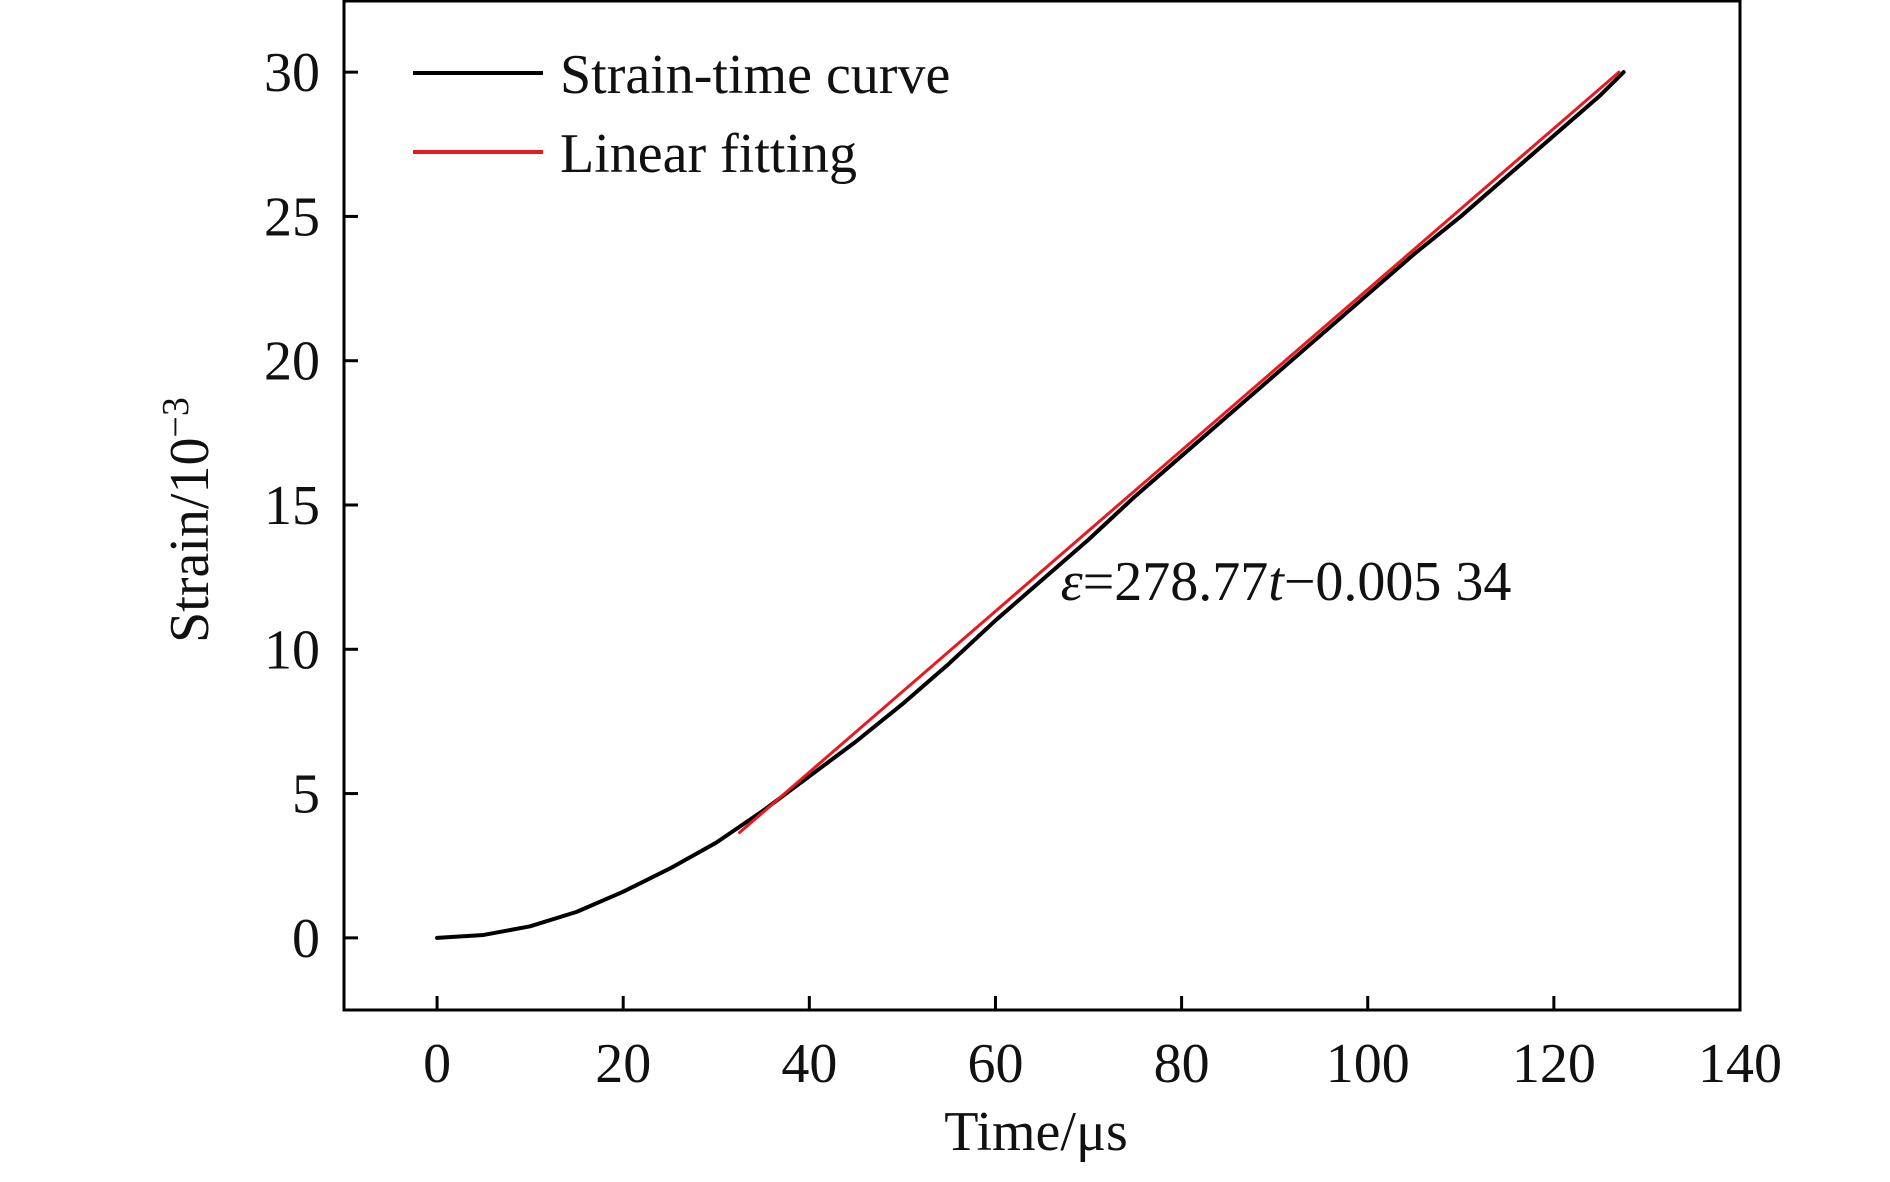 This screenshot has width=1890, height=1182. Describe the element at coordinates (1176, 582) in the screenshot. I see `annotation-coefficient: =278.77` at that location.